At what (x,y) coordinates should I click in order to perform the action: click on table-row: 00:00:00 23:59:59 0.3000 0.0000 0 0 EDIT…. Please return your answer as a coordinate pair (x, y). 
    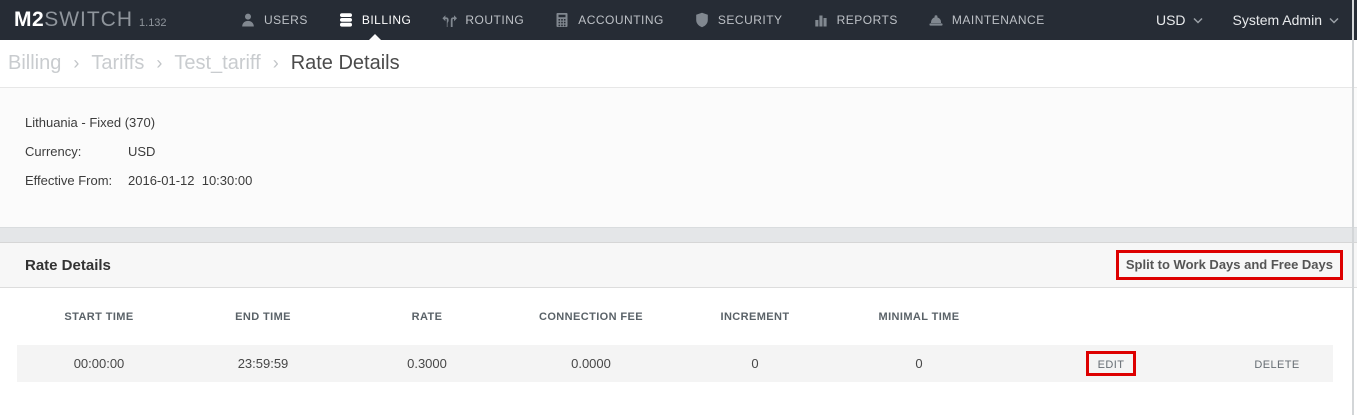
    Looking at the image, I should click on (675, 363).